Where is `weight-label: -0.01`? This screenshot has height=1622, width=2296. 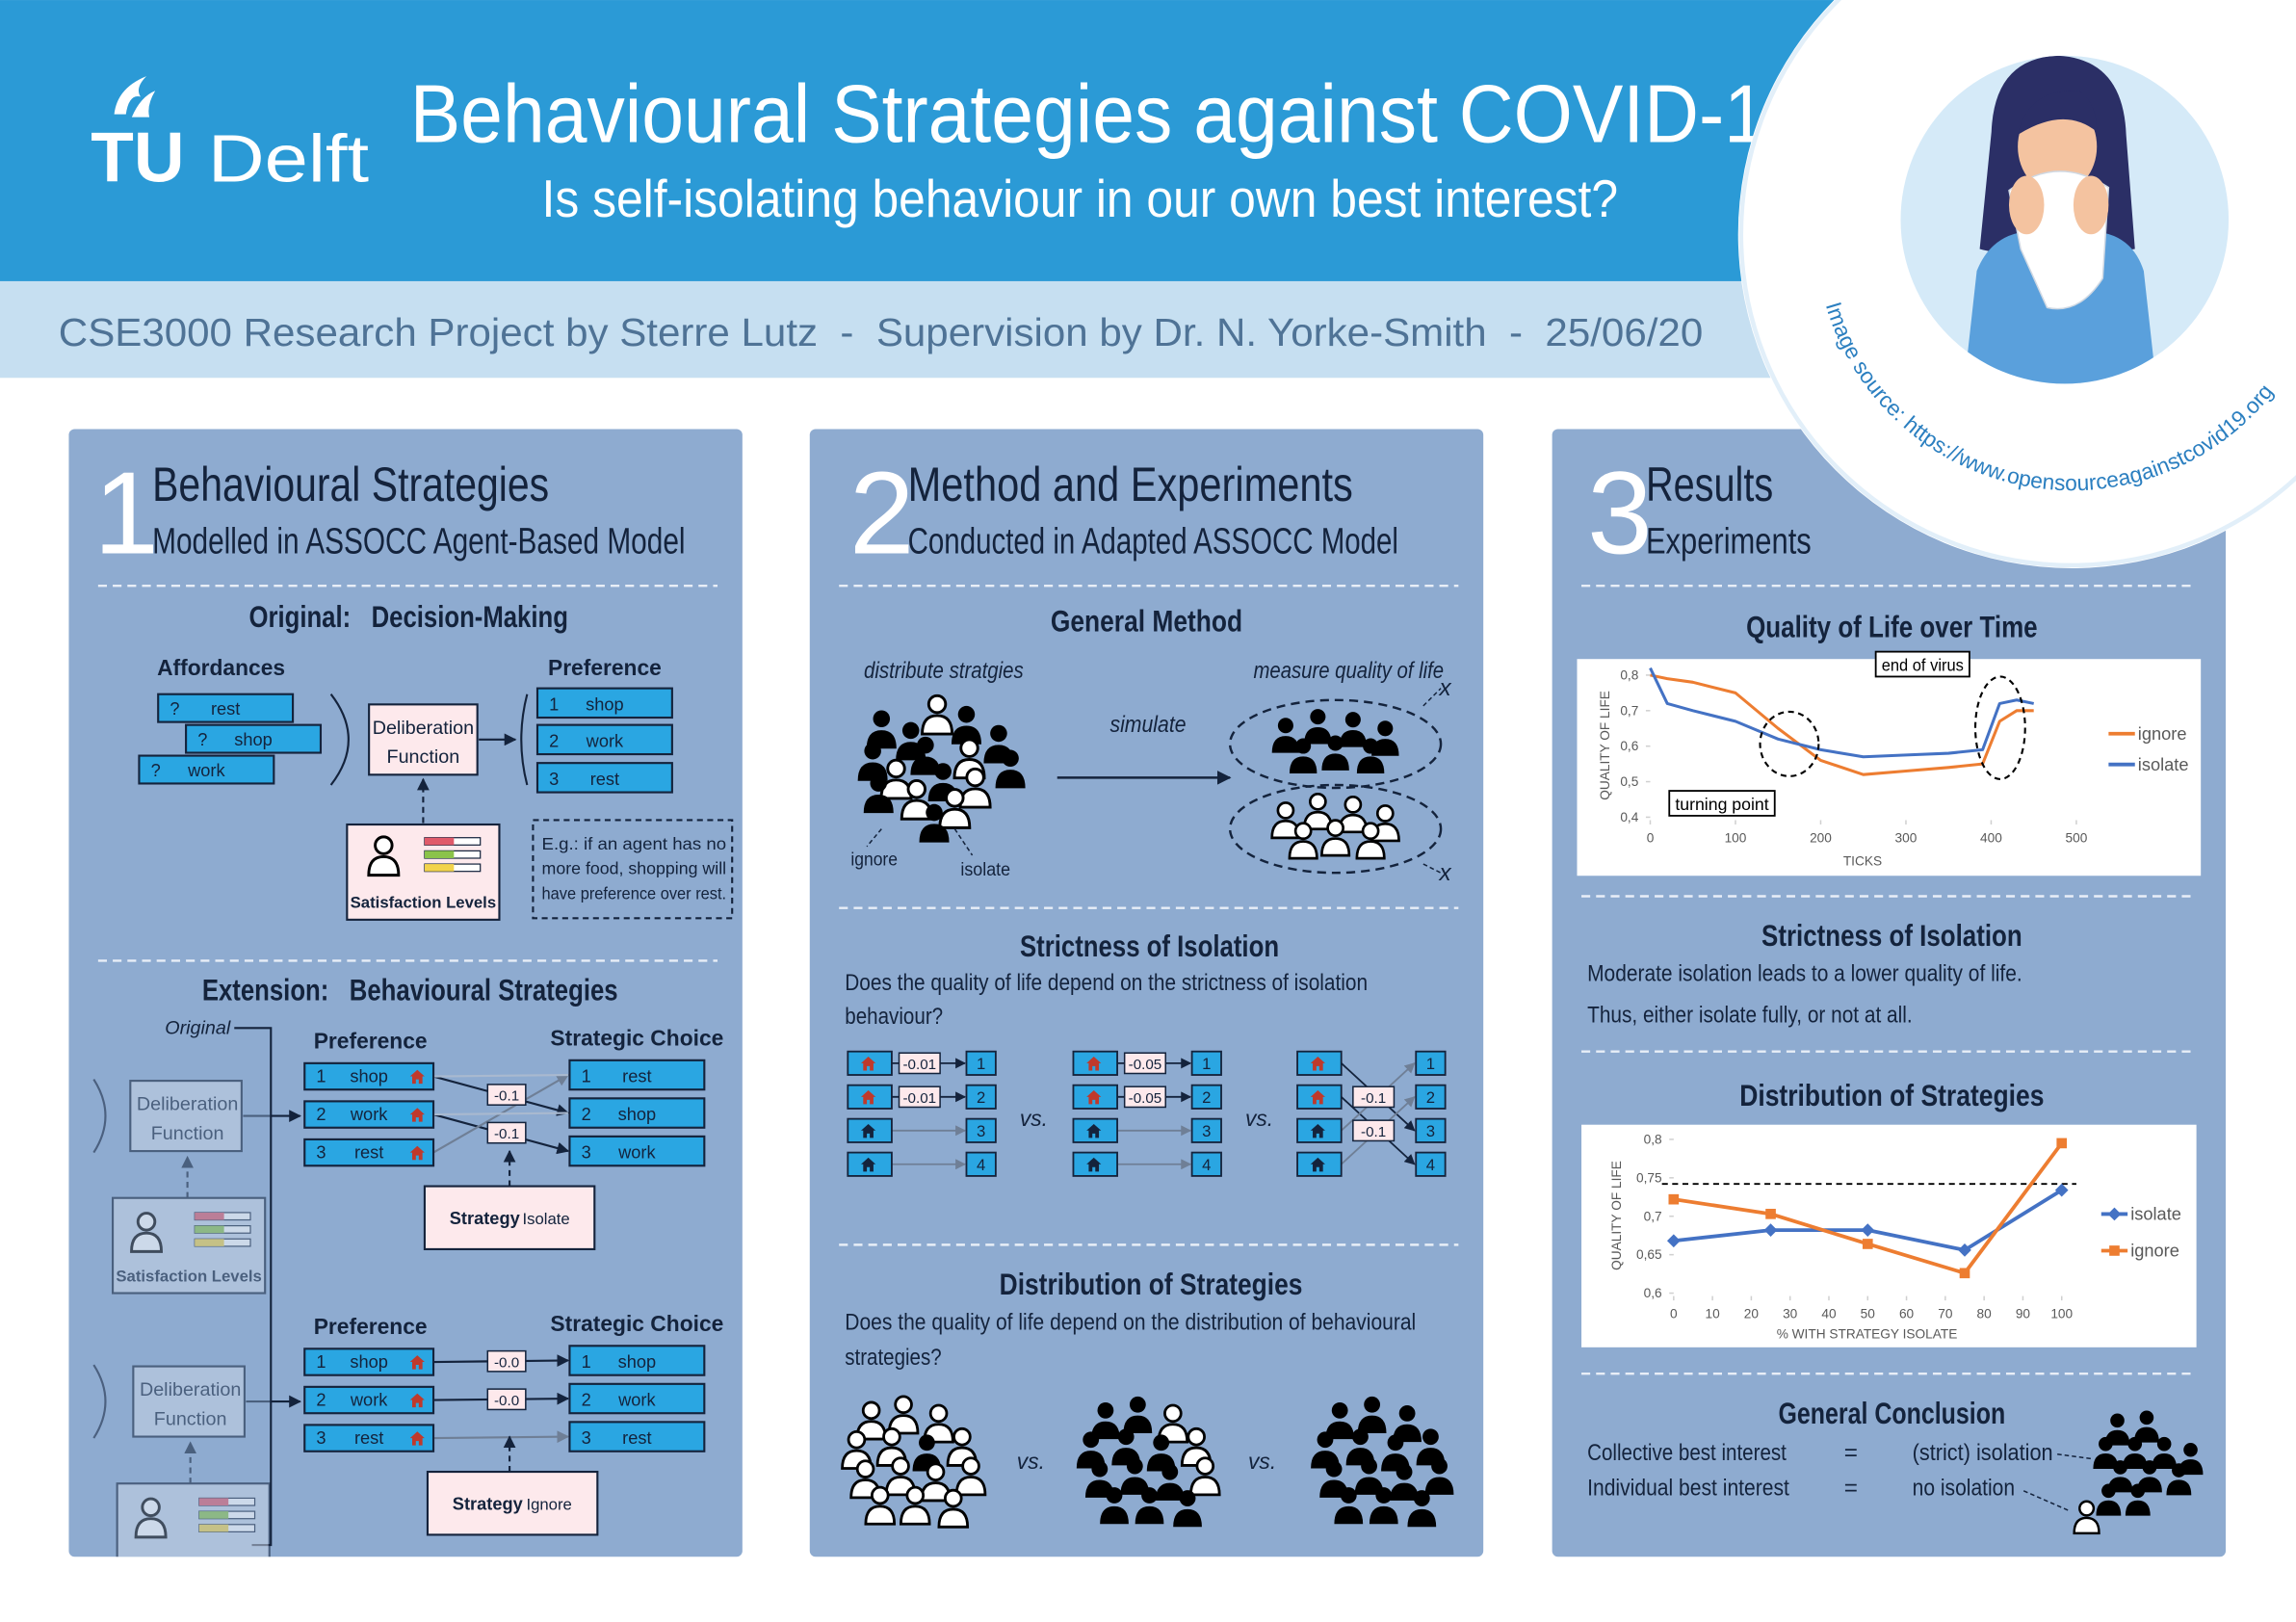
weight-label: -0.01 is located at coordinates (920, 1065).